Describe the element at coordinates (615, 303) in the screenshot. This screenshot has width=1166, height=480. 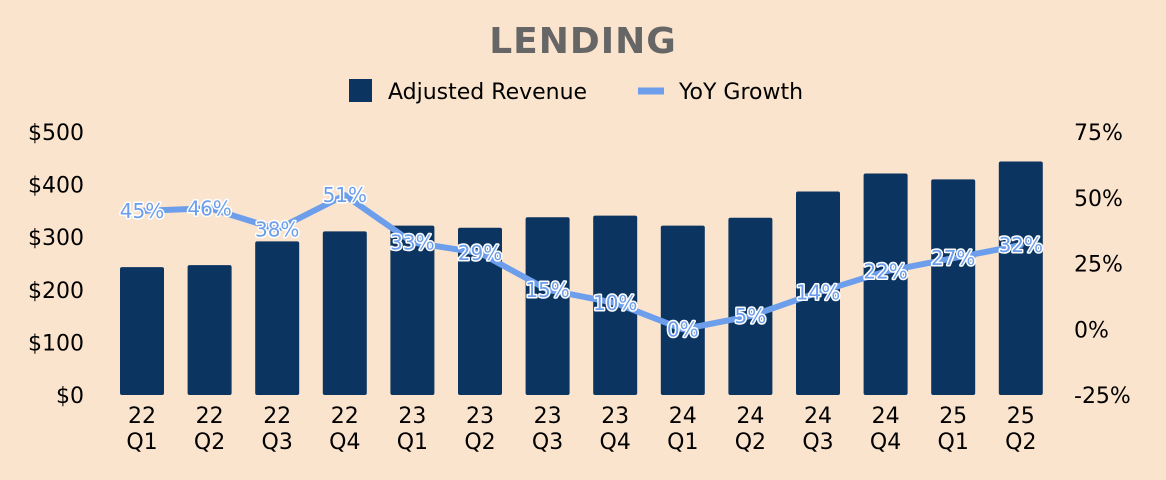
I see `line-data-label: 10%` at that location.